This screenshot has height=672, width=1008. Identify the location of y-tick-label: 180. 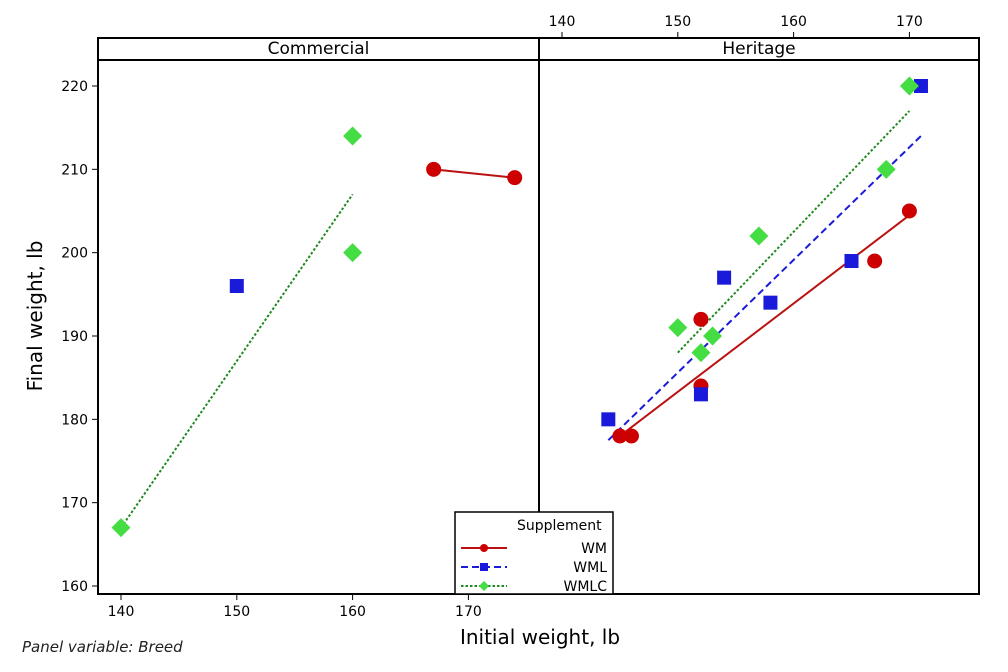
(74, 420).